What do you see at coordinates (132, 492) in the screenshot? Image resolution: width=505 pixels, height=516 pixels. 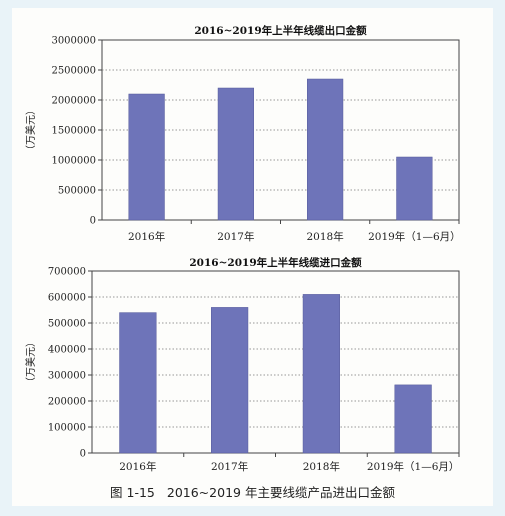 I see `figure-number: 图 1-15` at bounding box center [132, 492].